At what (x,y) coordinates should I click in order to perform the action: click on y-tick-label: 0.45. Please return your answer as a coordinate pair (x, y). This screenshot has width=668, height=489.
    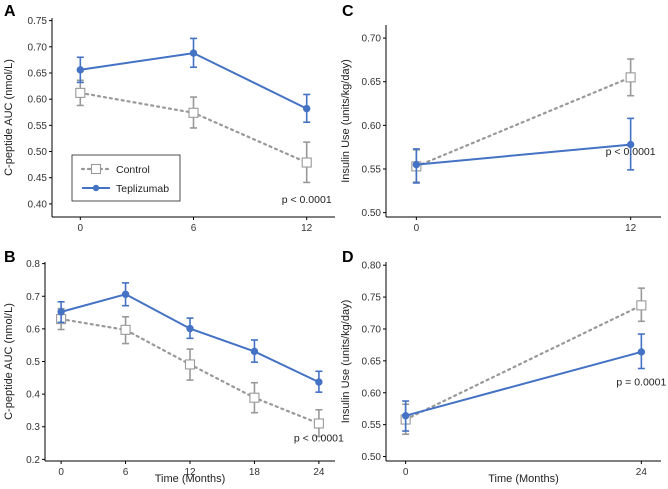
    Looking at the image, I should click on (38, 178).